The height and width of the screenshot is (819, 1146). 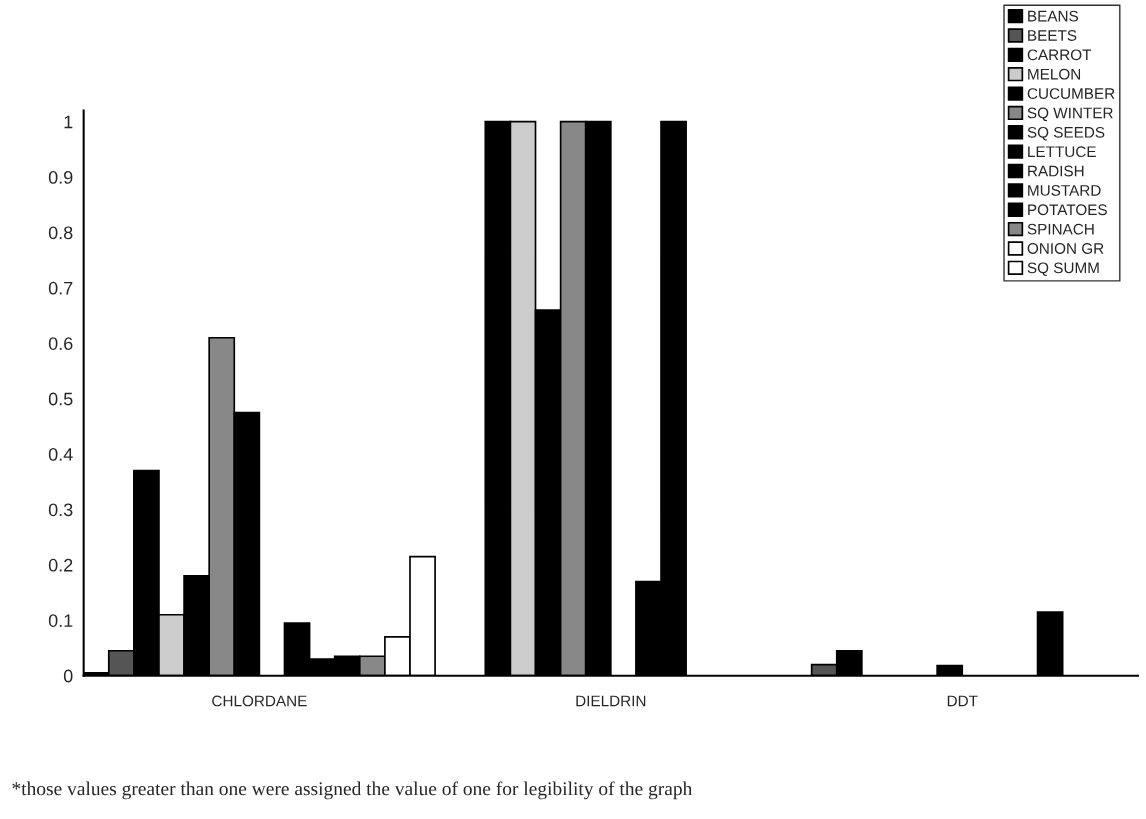 What do you see at coordinates (1064, 190) in the screenshot?
I see `legend-label: MUSTARD` at bounding box center [1064, 190].